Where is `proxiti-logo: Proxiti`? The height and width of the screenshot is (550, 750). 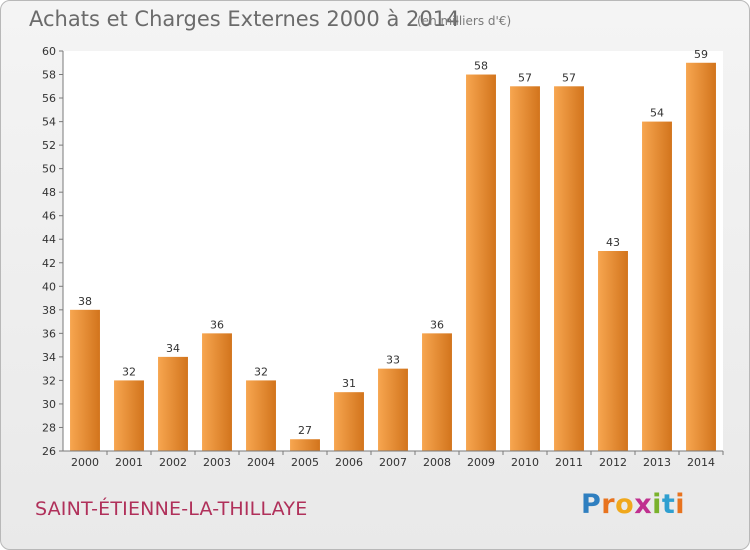
proxiti-logo: Proxiti is located at coordinates (633, 504).